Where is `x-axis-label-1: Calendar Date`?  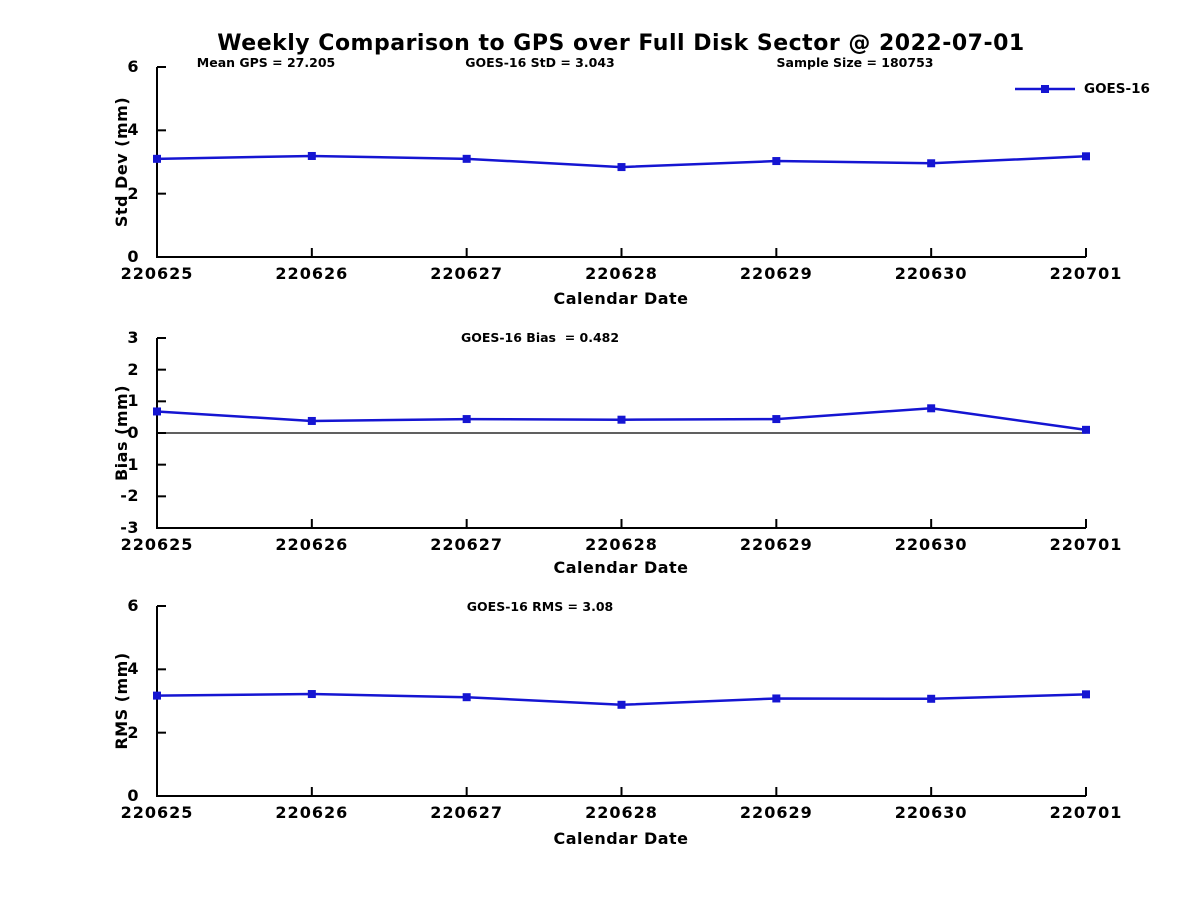 x-axis-label-1: Calendar Date is located at coordinates (621, 298).